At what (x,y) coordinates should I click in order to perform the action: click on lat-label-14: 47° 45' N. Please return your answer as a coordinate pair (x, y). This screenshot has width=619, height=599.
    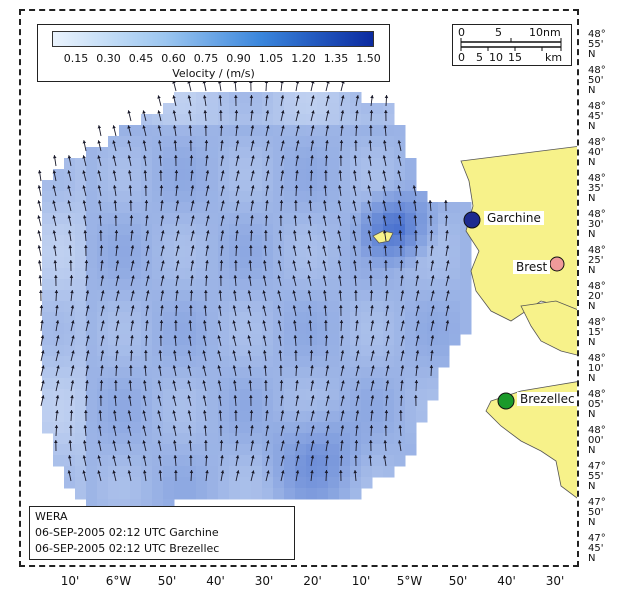
    Looking at the image, I should click on (603, 549).